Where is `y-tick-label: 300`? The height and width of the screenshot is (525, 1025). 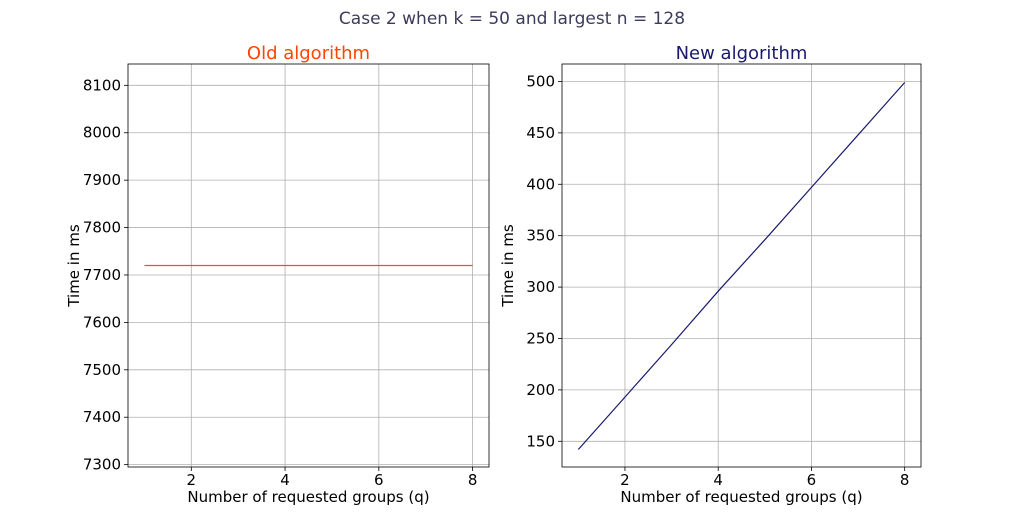 y-tick-label: 300 is located at coordinates (540, 287).